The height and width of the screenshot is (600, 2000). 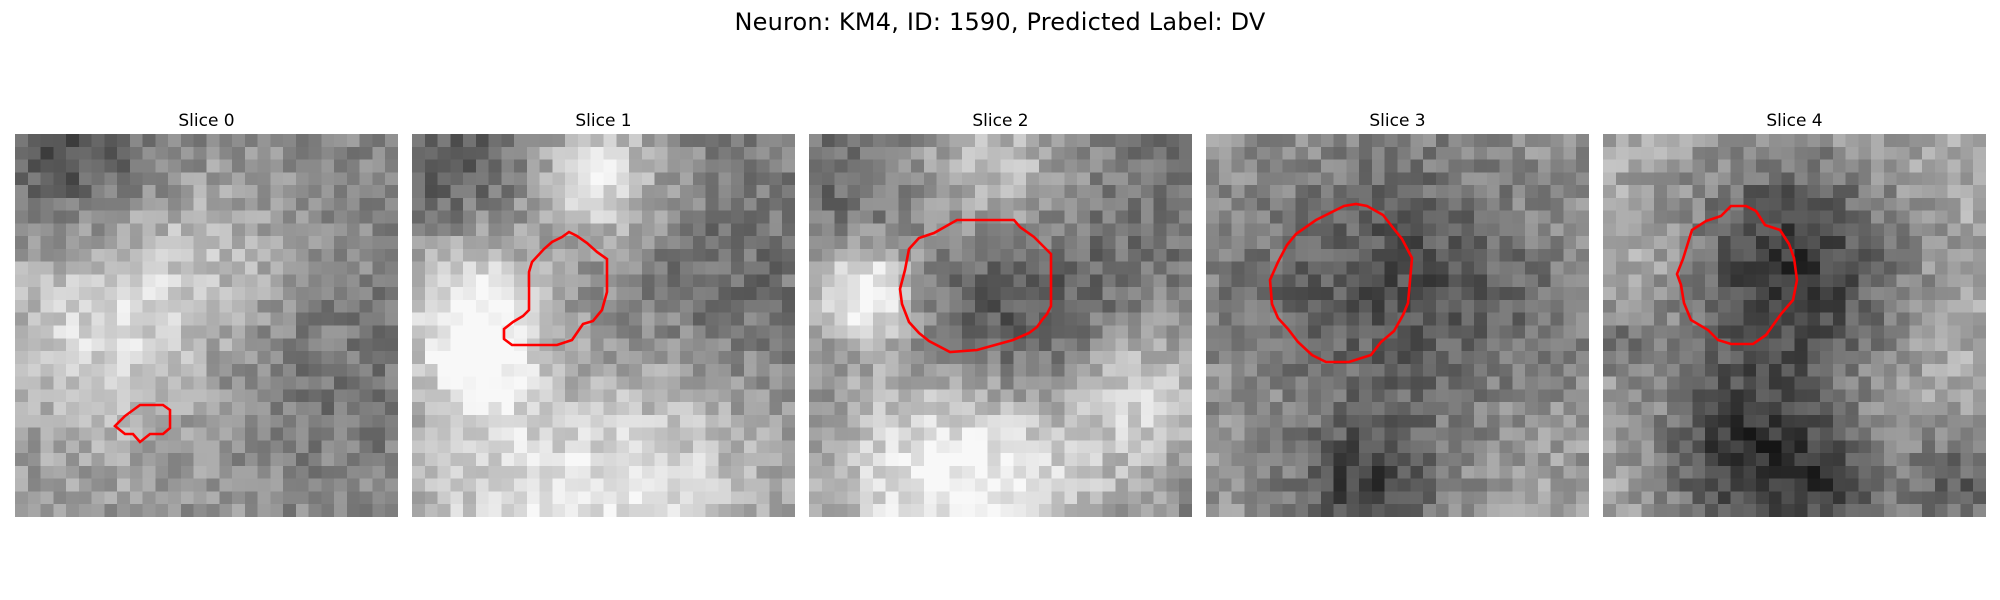 What do you see at coordinates (603, 121) in the screenshot?
I see `slice-title: Slice 1` at bounding box center [603, 121].